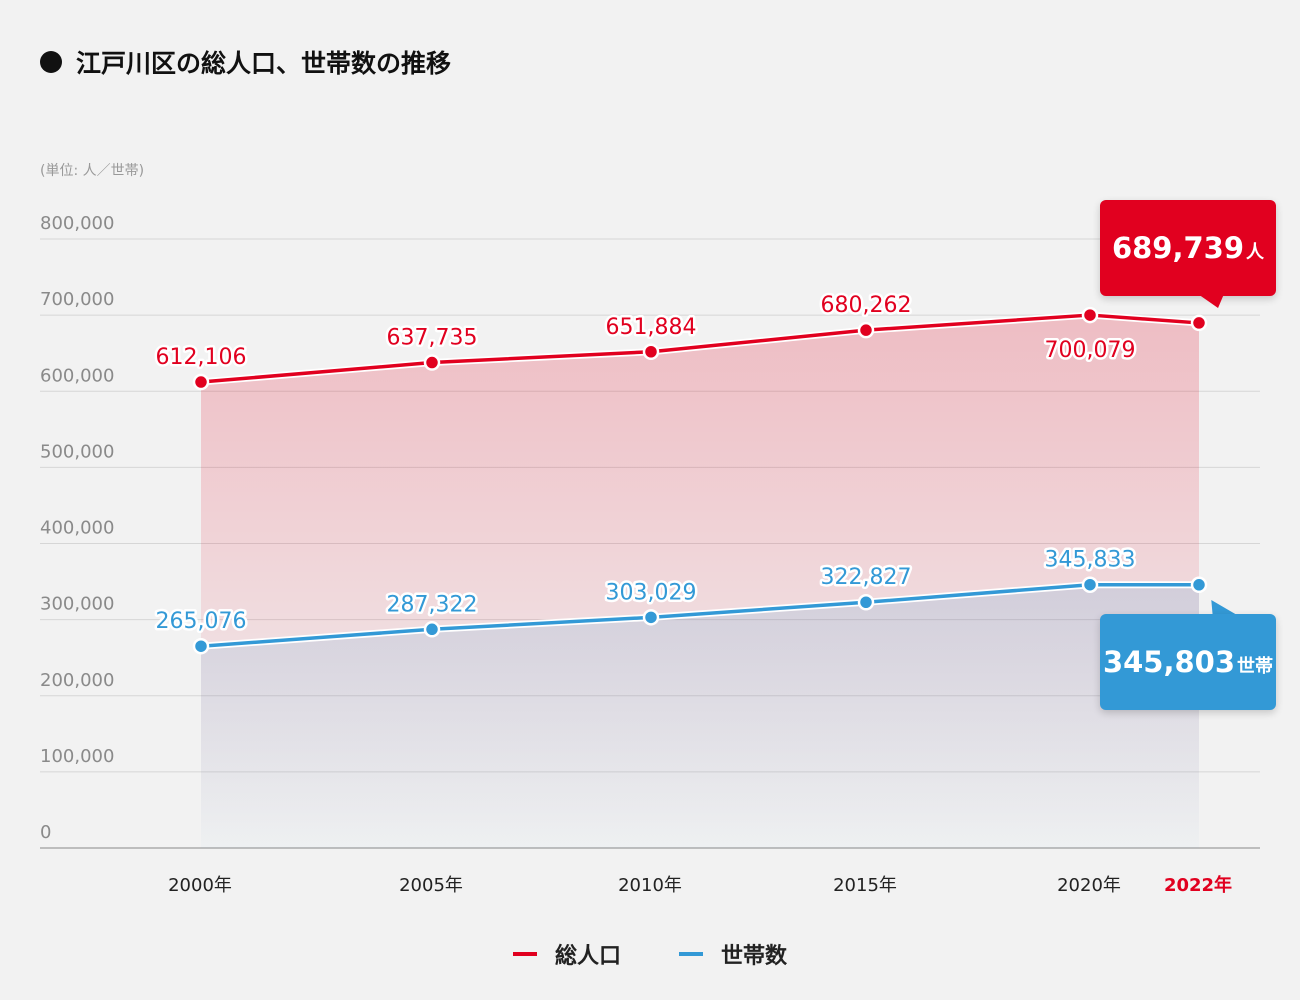  I want to click on y-tick-label: 400,000, so click(77, 528).